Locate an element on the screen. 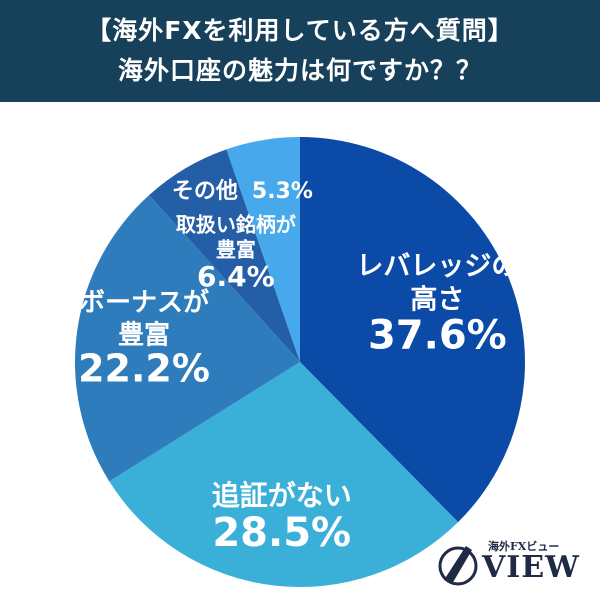 This screenshot has height=600, width=600. pie-category-label-1-line-0: 追証がない is located at coordinates (282, 495).